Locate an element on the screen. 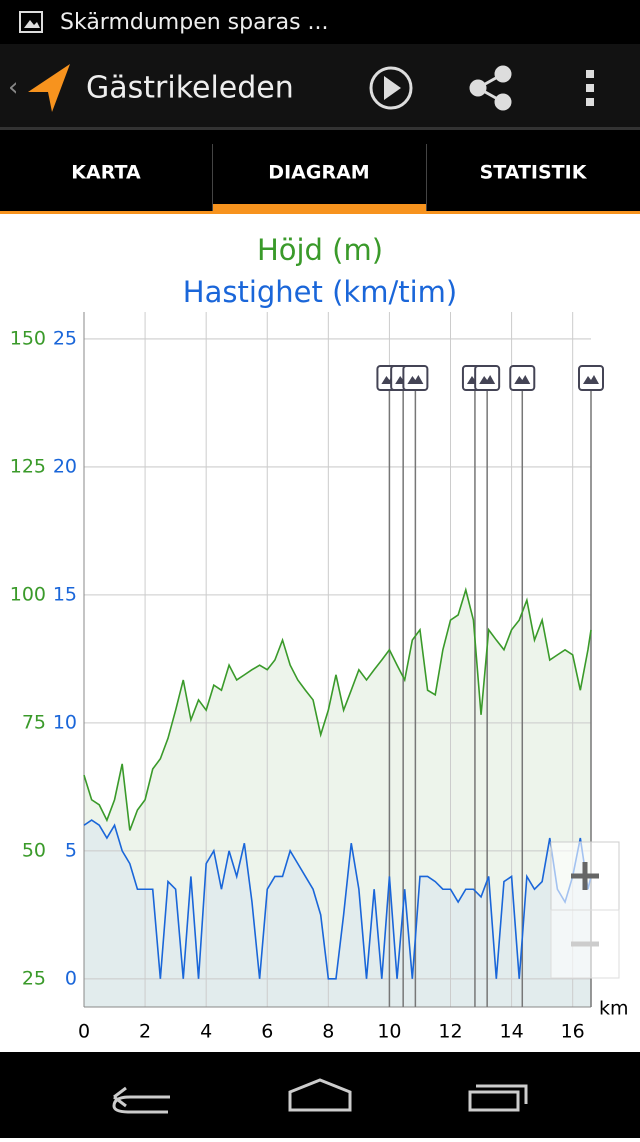 This screenshot has width=640, height=1142. selected-tab-indicator is located at coordinates (319, 209).